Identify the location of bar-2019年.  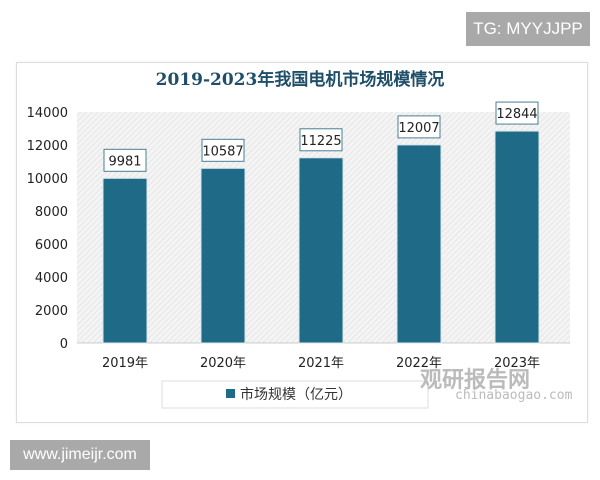
(125, 260).